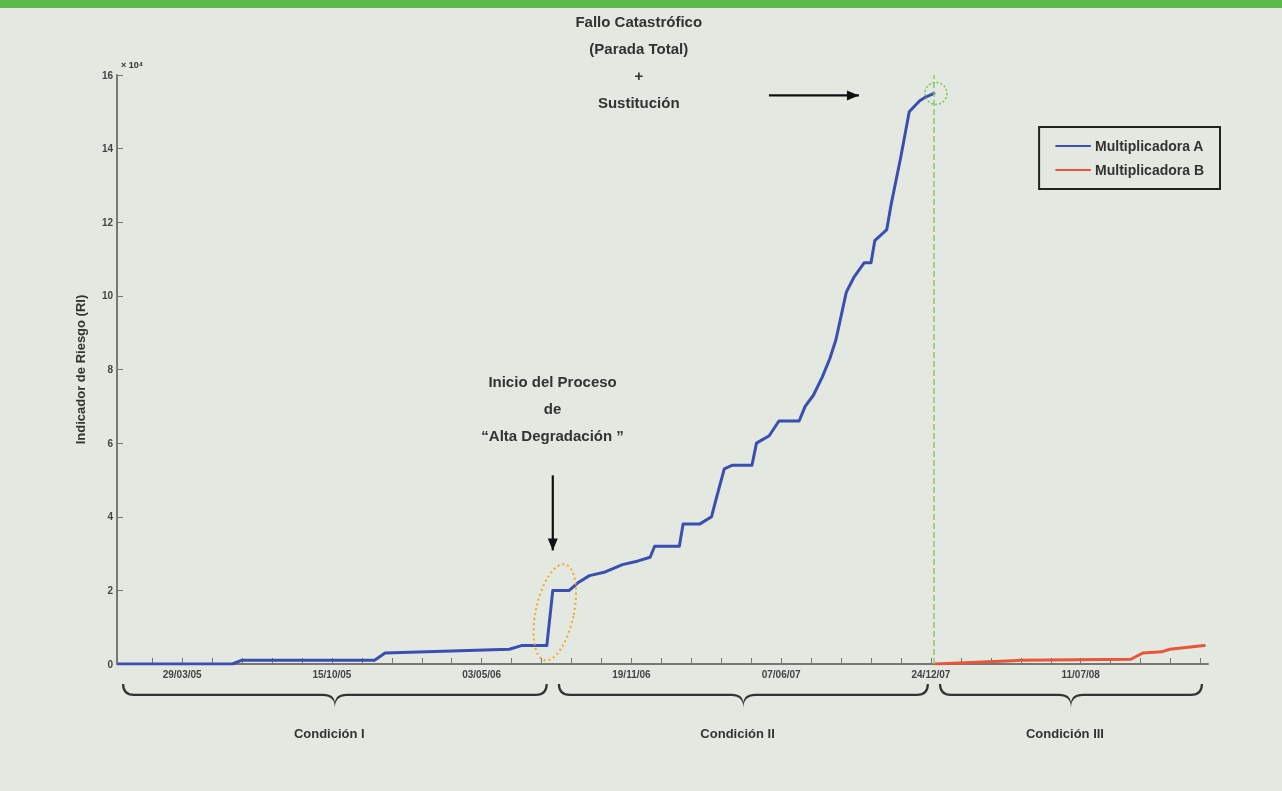 Image resolution: width=1282 pixels, height=791 pixels. What do you see at coordinates (80, 369) in the screenshot?
I see `y-axis-title: Indicador de Riesgo (RI)` at bounding box center [80, 369].